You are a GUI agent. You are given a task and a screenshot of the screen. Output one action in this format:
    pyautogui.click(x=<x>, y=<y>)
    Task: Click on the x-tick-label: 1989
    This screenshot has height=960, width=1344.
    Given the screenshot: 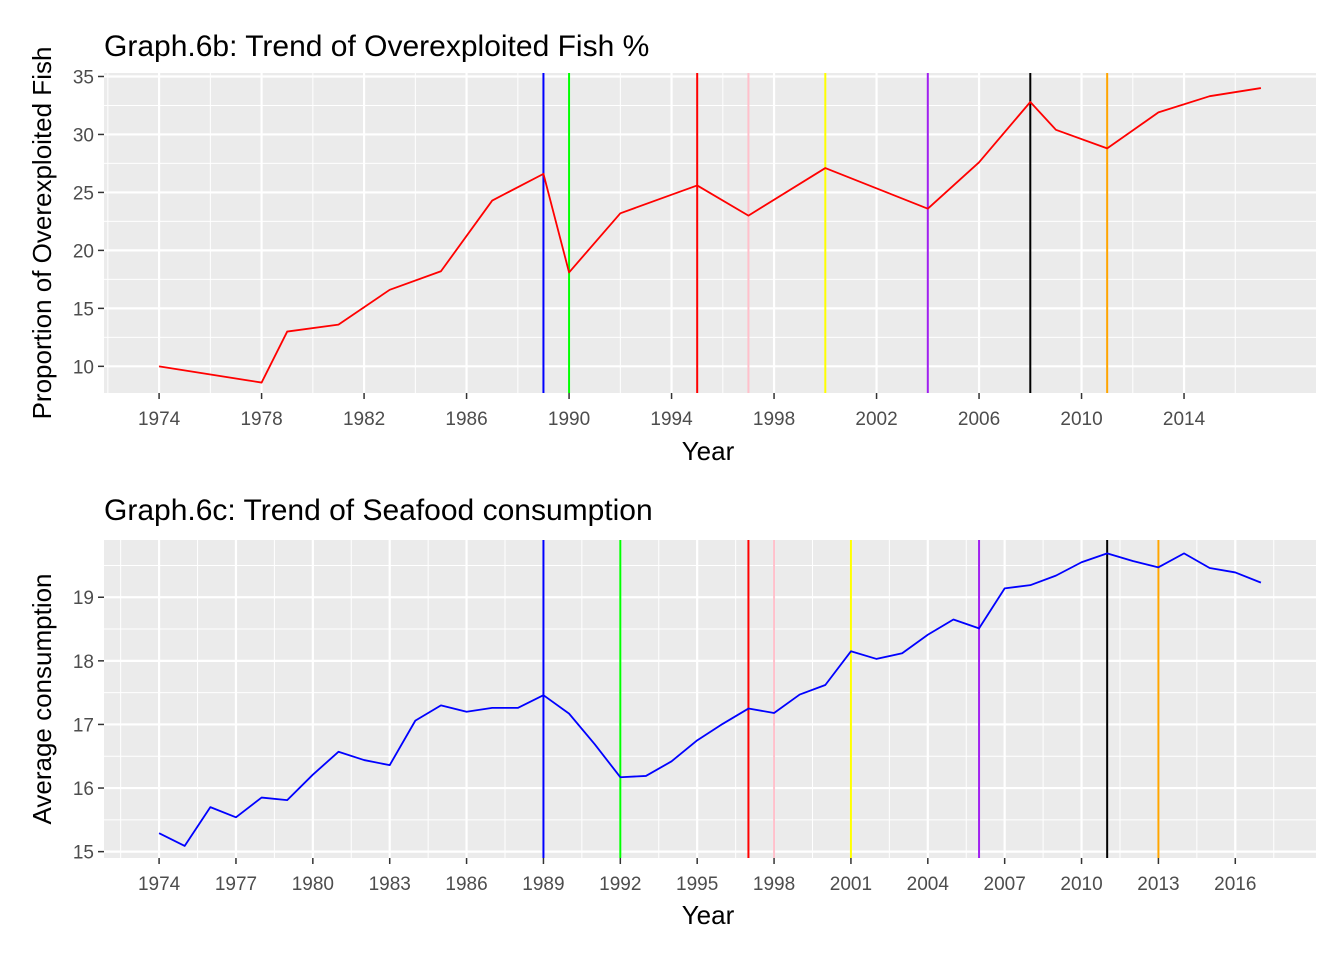 What is the action you would take?
    pyautogui.click(x=543, y=884)
    